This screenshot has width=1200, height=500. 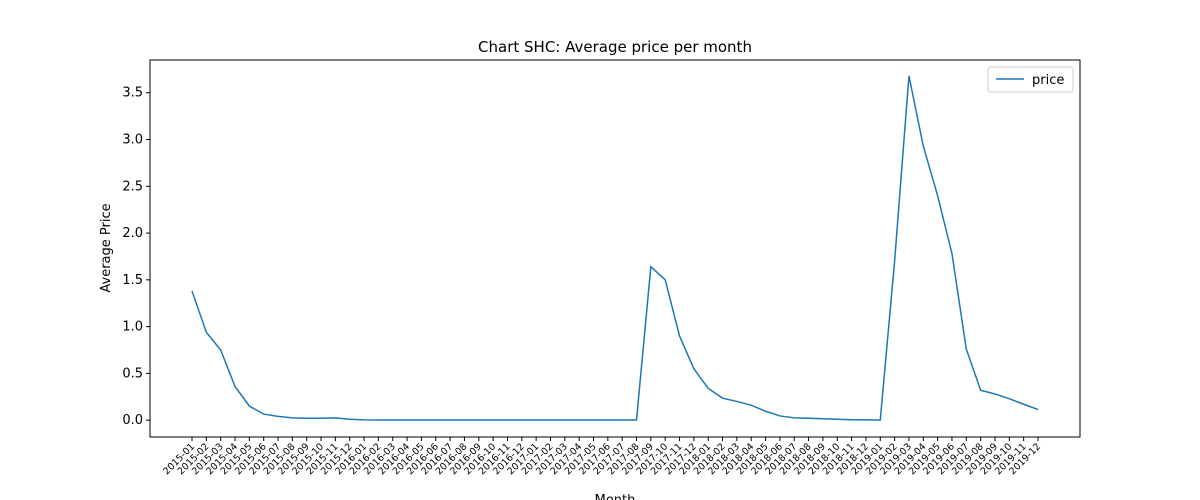 What do you see at coordinates (615, 47) in the screenshot?
I see `chart-title: Chart SHC: Average price per month` at bounding box center [615, 47].